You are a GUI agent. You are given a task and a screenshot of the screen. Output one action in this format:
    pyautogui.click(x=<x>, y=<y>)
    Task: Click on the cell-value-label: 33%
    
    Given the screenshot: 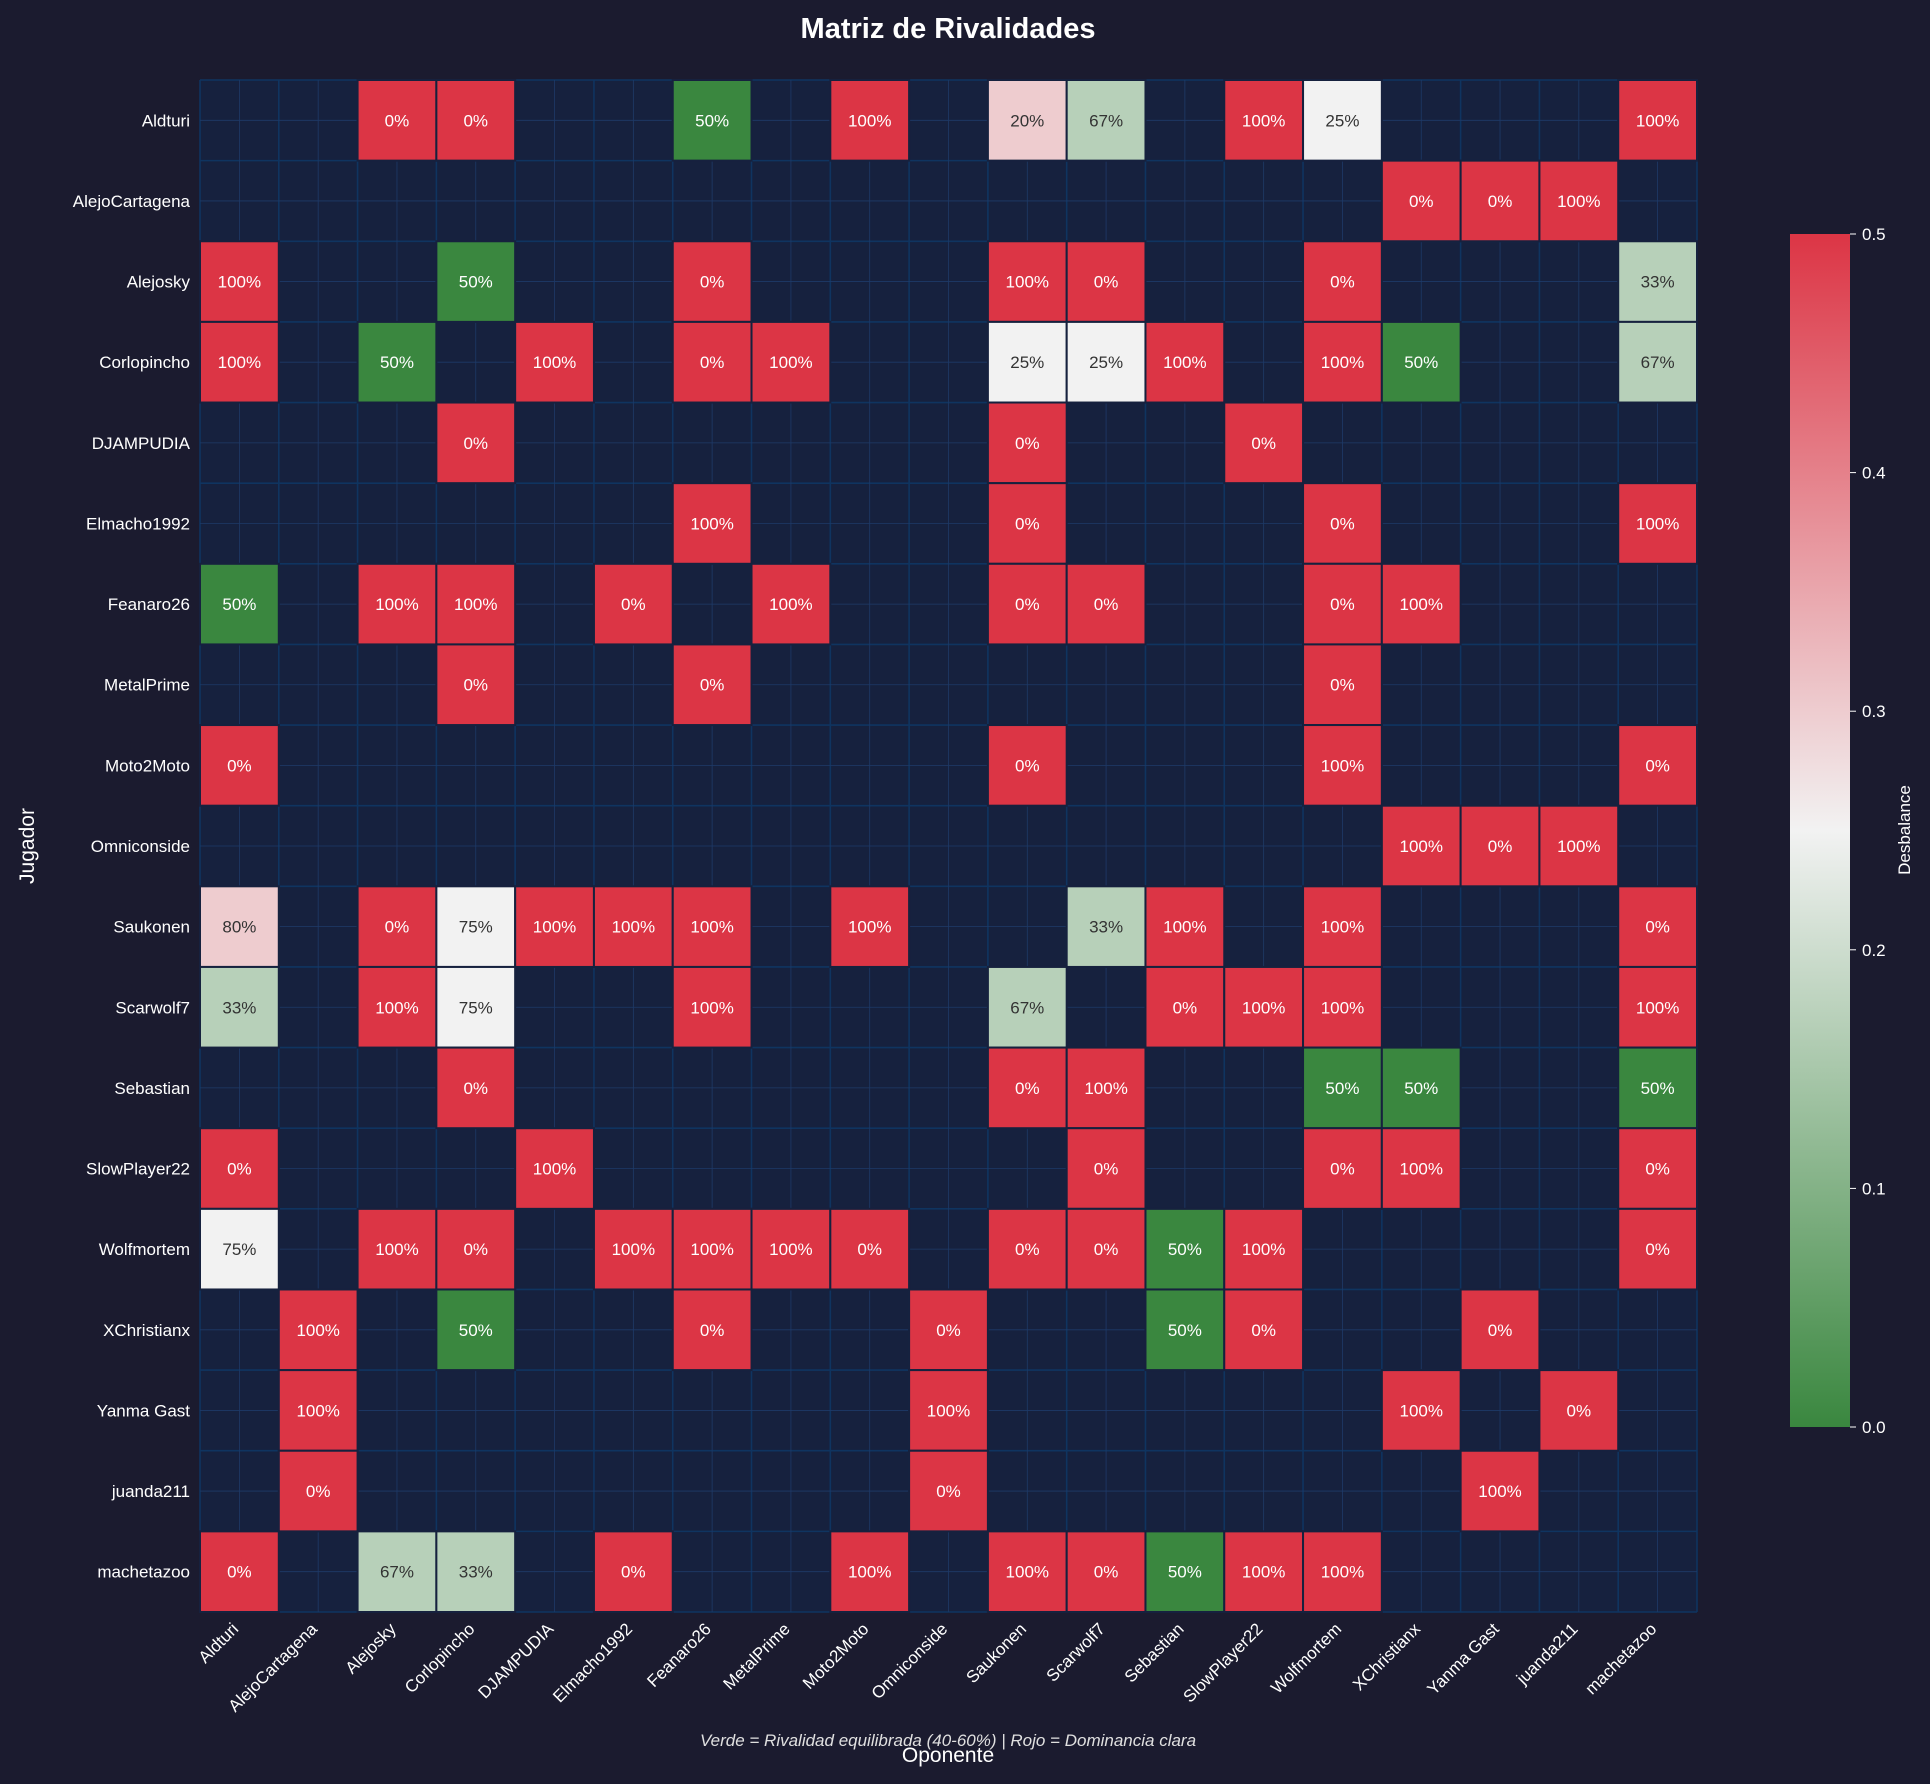 What is the action you would take?
    pyautogui.click(x=476, y=1572)
    